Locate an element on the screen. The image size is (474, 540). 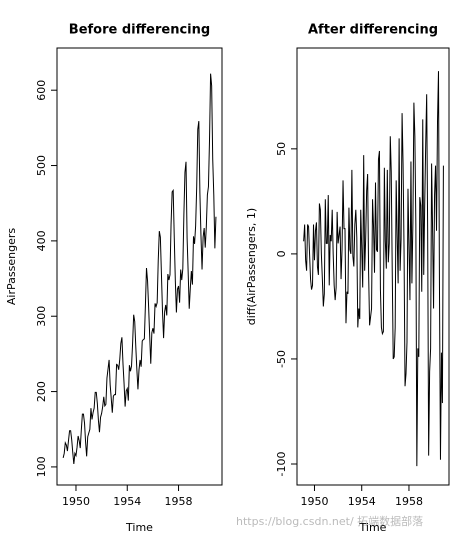
chart-title: After differencing is located at coordinates (373, 30).